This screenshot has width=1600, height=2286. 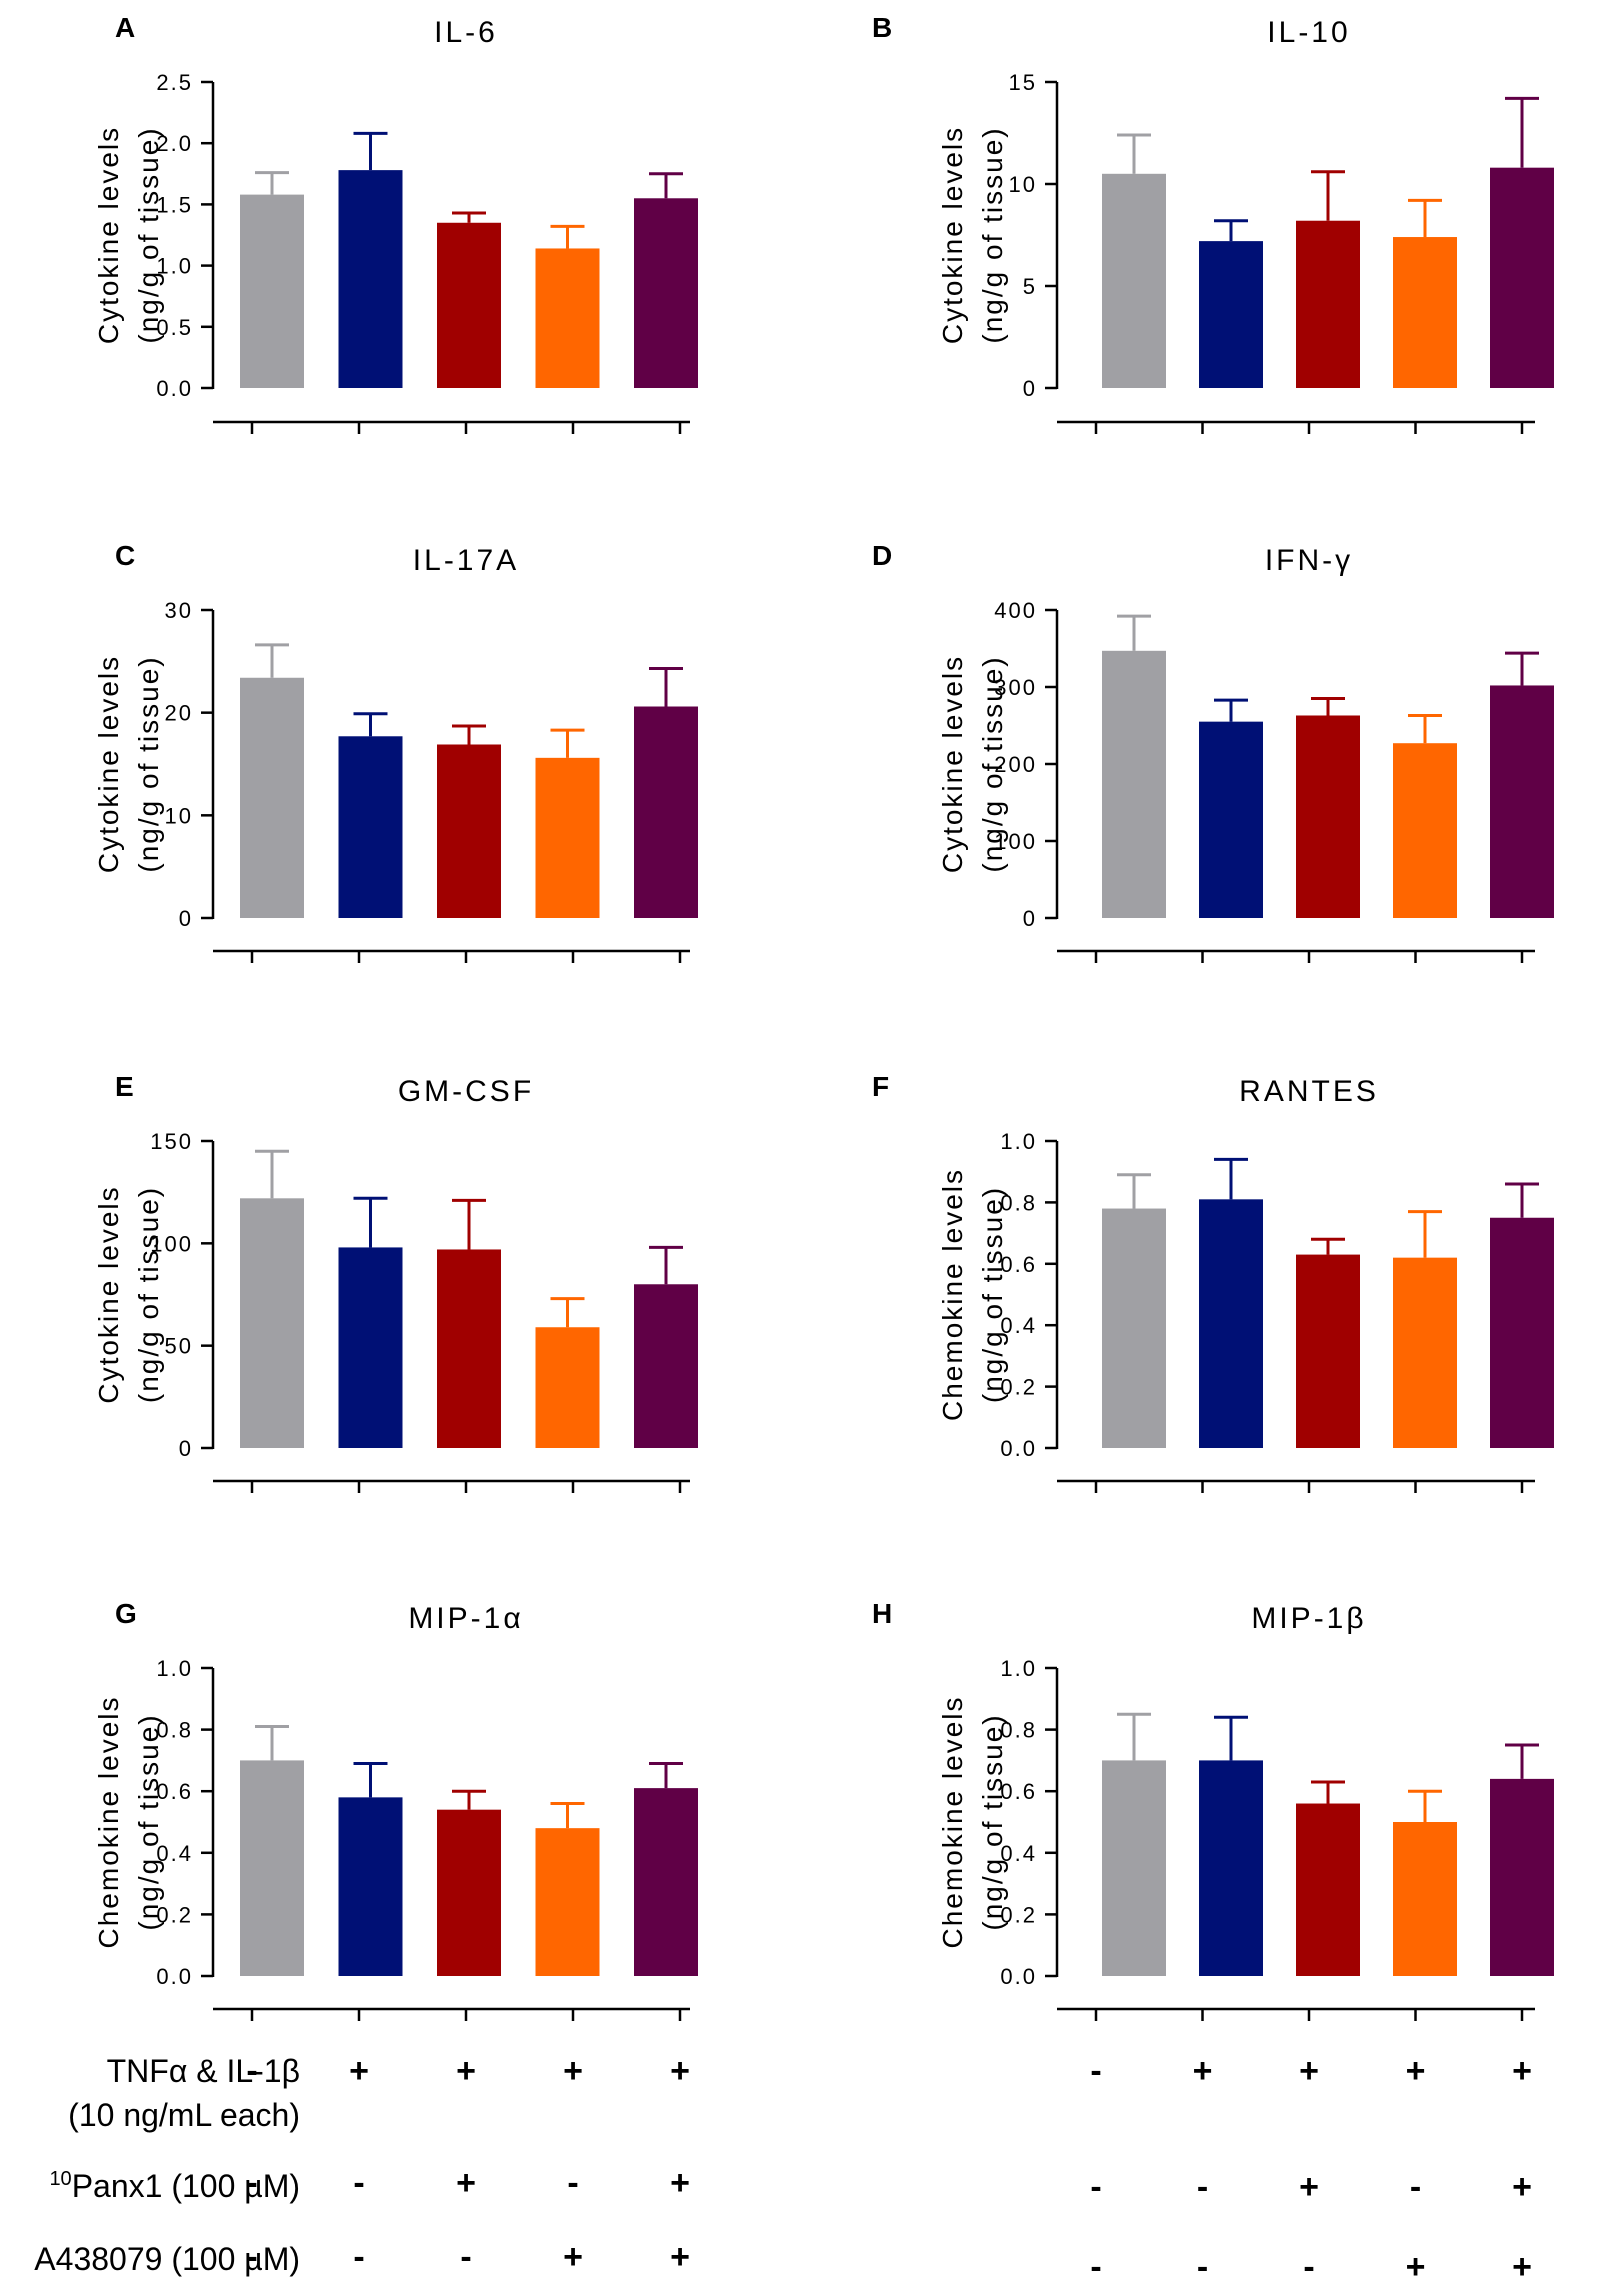 I want to click on treatment-label-panx1-text: Panx1 (100 µM), so click(x=186, y=2186).